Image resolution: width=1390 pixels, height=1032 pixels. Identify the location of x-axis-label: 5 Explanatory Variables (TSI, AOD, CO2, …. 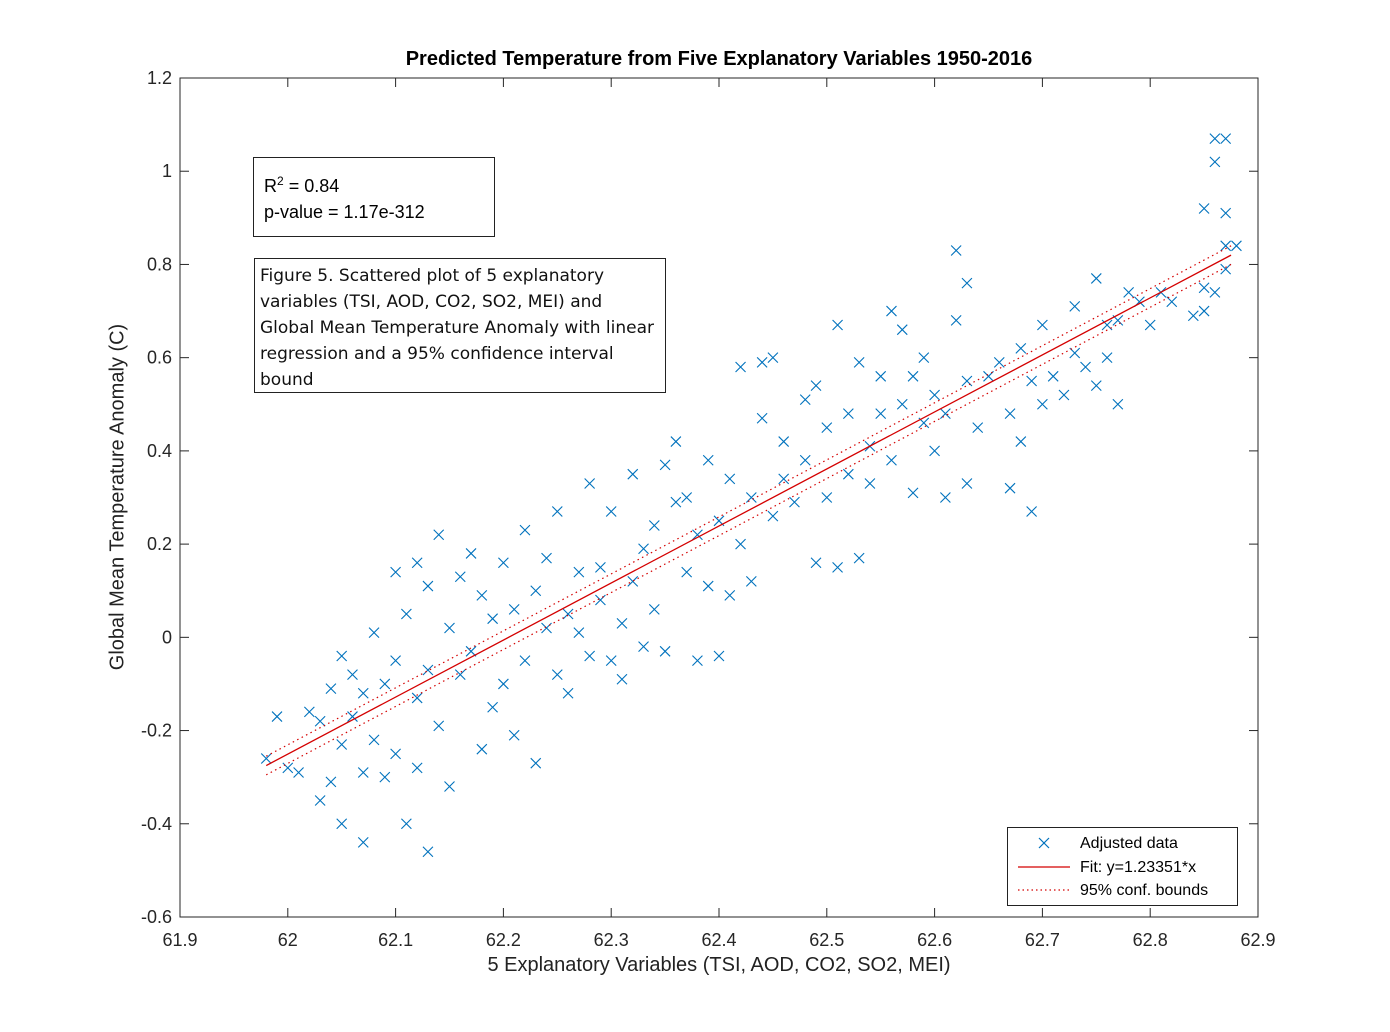
(719, 965).